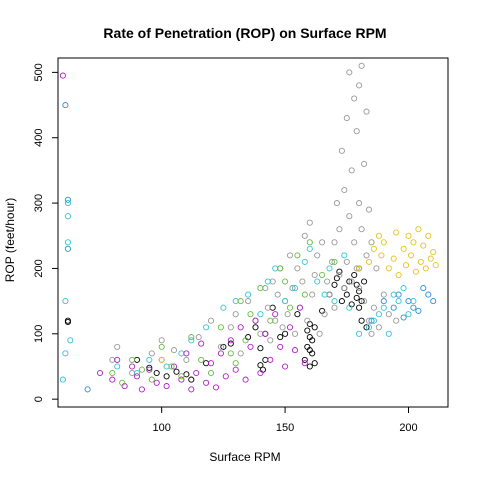  What do you see at coordinates (408, 428) in the screenshot?
I see `x-tick-label: 200` at bounding box center [408, 428].